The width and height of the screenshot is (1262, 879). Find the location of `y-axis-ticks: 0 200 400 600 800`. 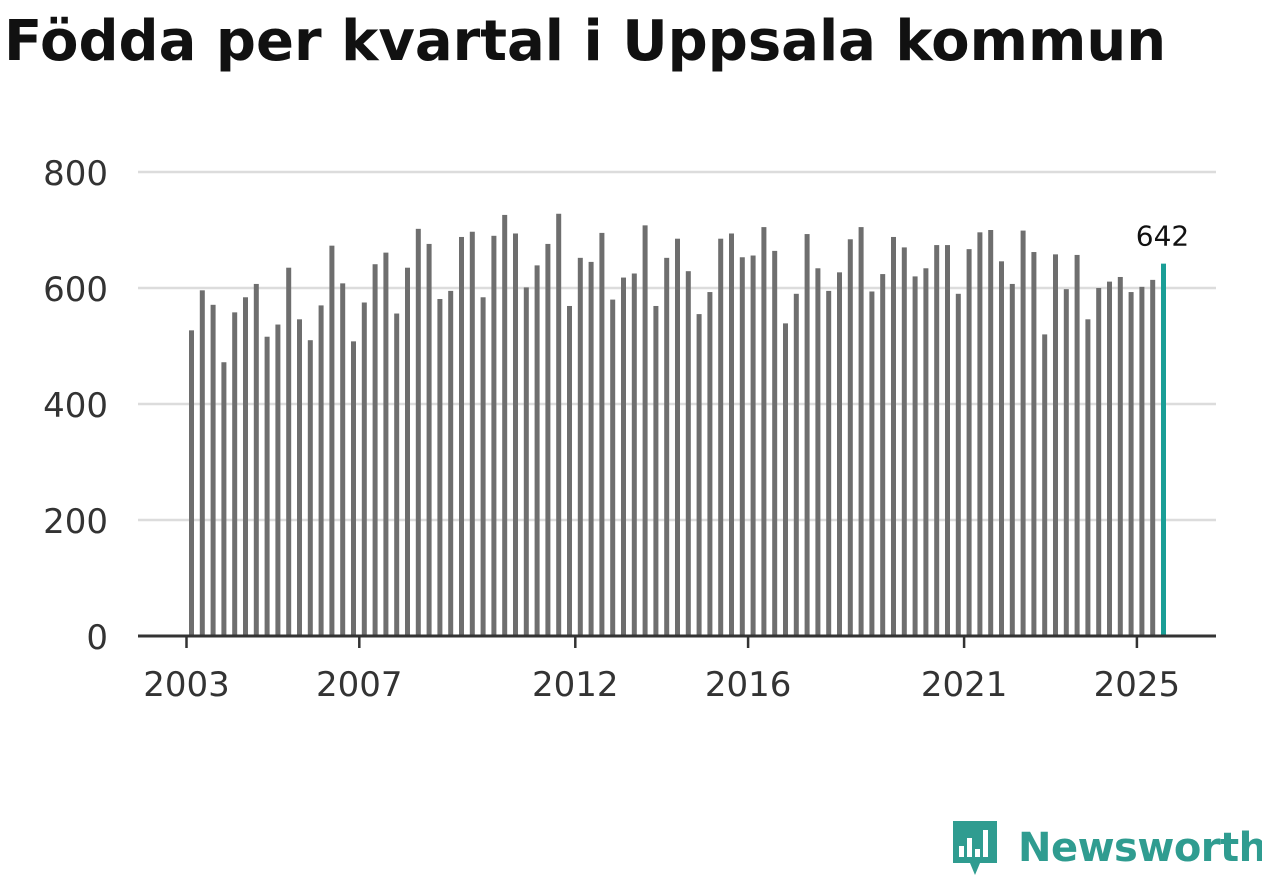

y-axis-ticks: 0 200 400 600 800 is located at coordinates (75, 406).